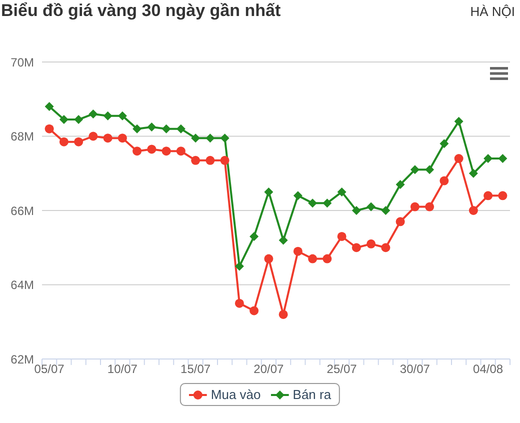  I want to click on legend-label: Bán ra, so click(312, 394).